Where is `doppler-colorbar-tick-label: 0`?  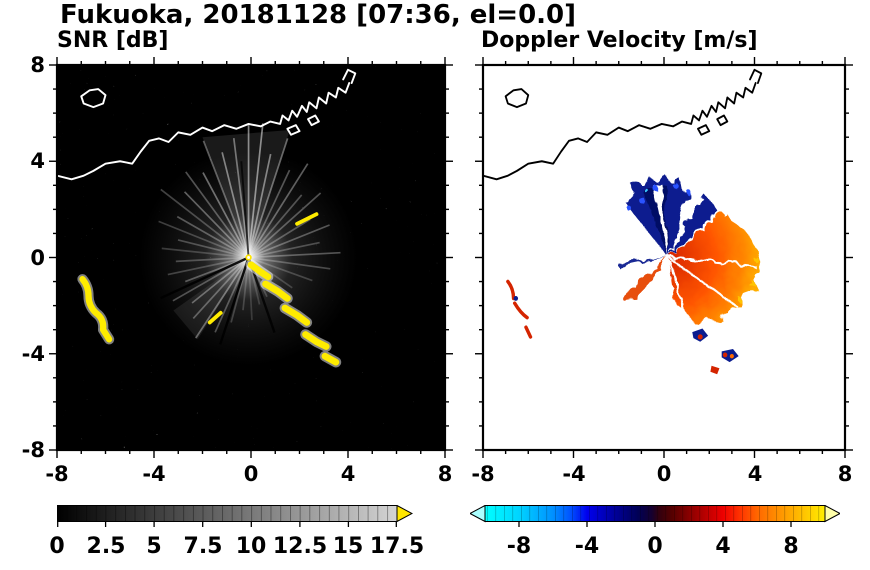 doppler-colorbar-tick-label: 0 is located at coordinates (655, 546).